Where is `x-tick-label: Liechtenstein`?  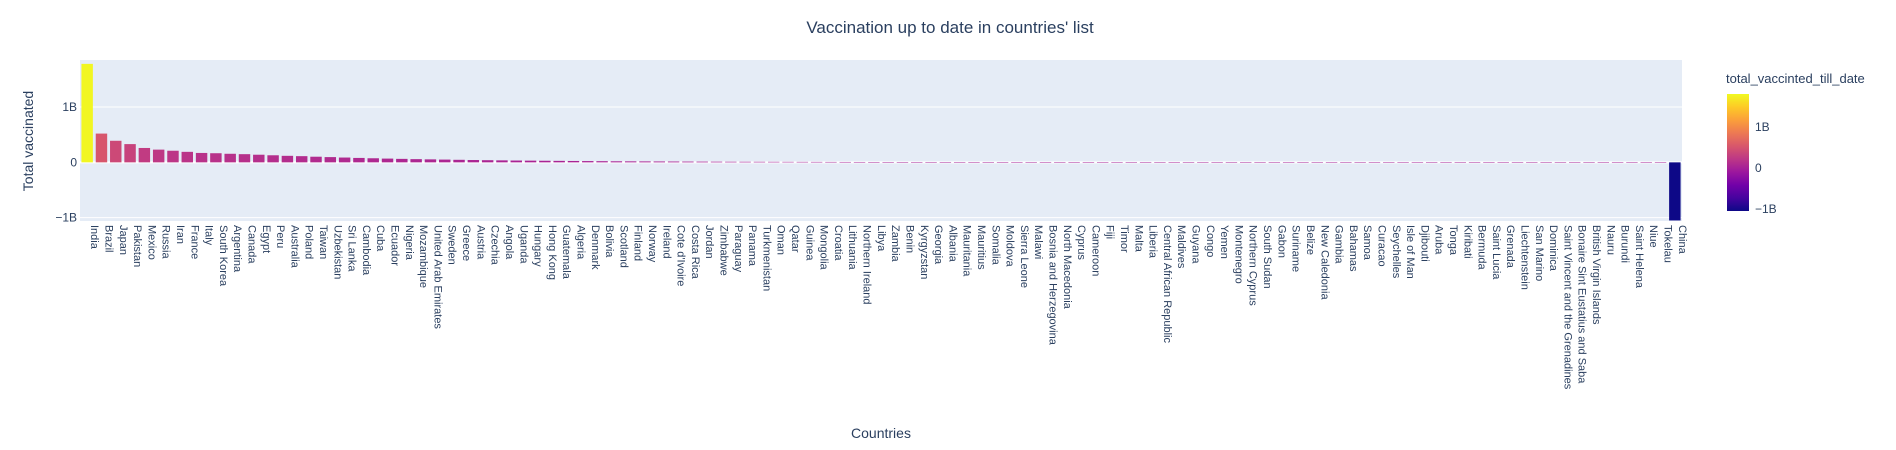
x-tick-label: Liechtenstein is located at coordinates (1525, 257).